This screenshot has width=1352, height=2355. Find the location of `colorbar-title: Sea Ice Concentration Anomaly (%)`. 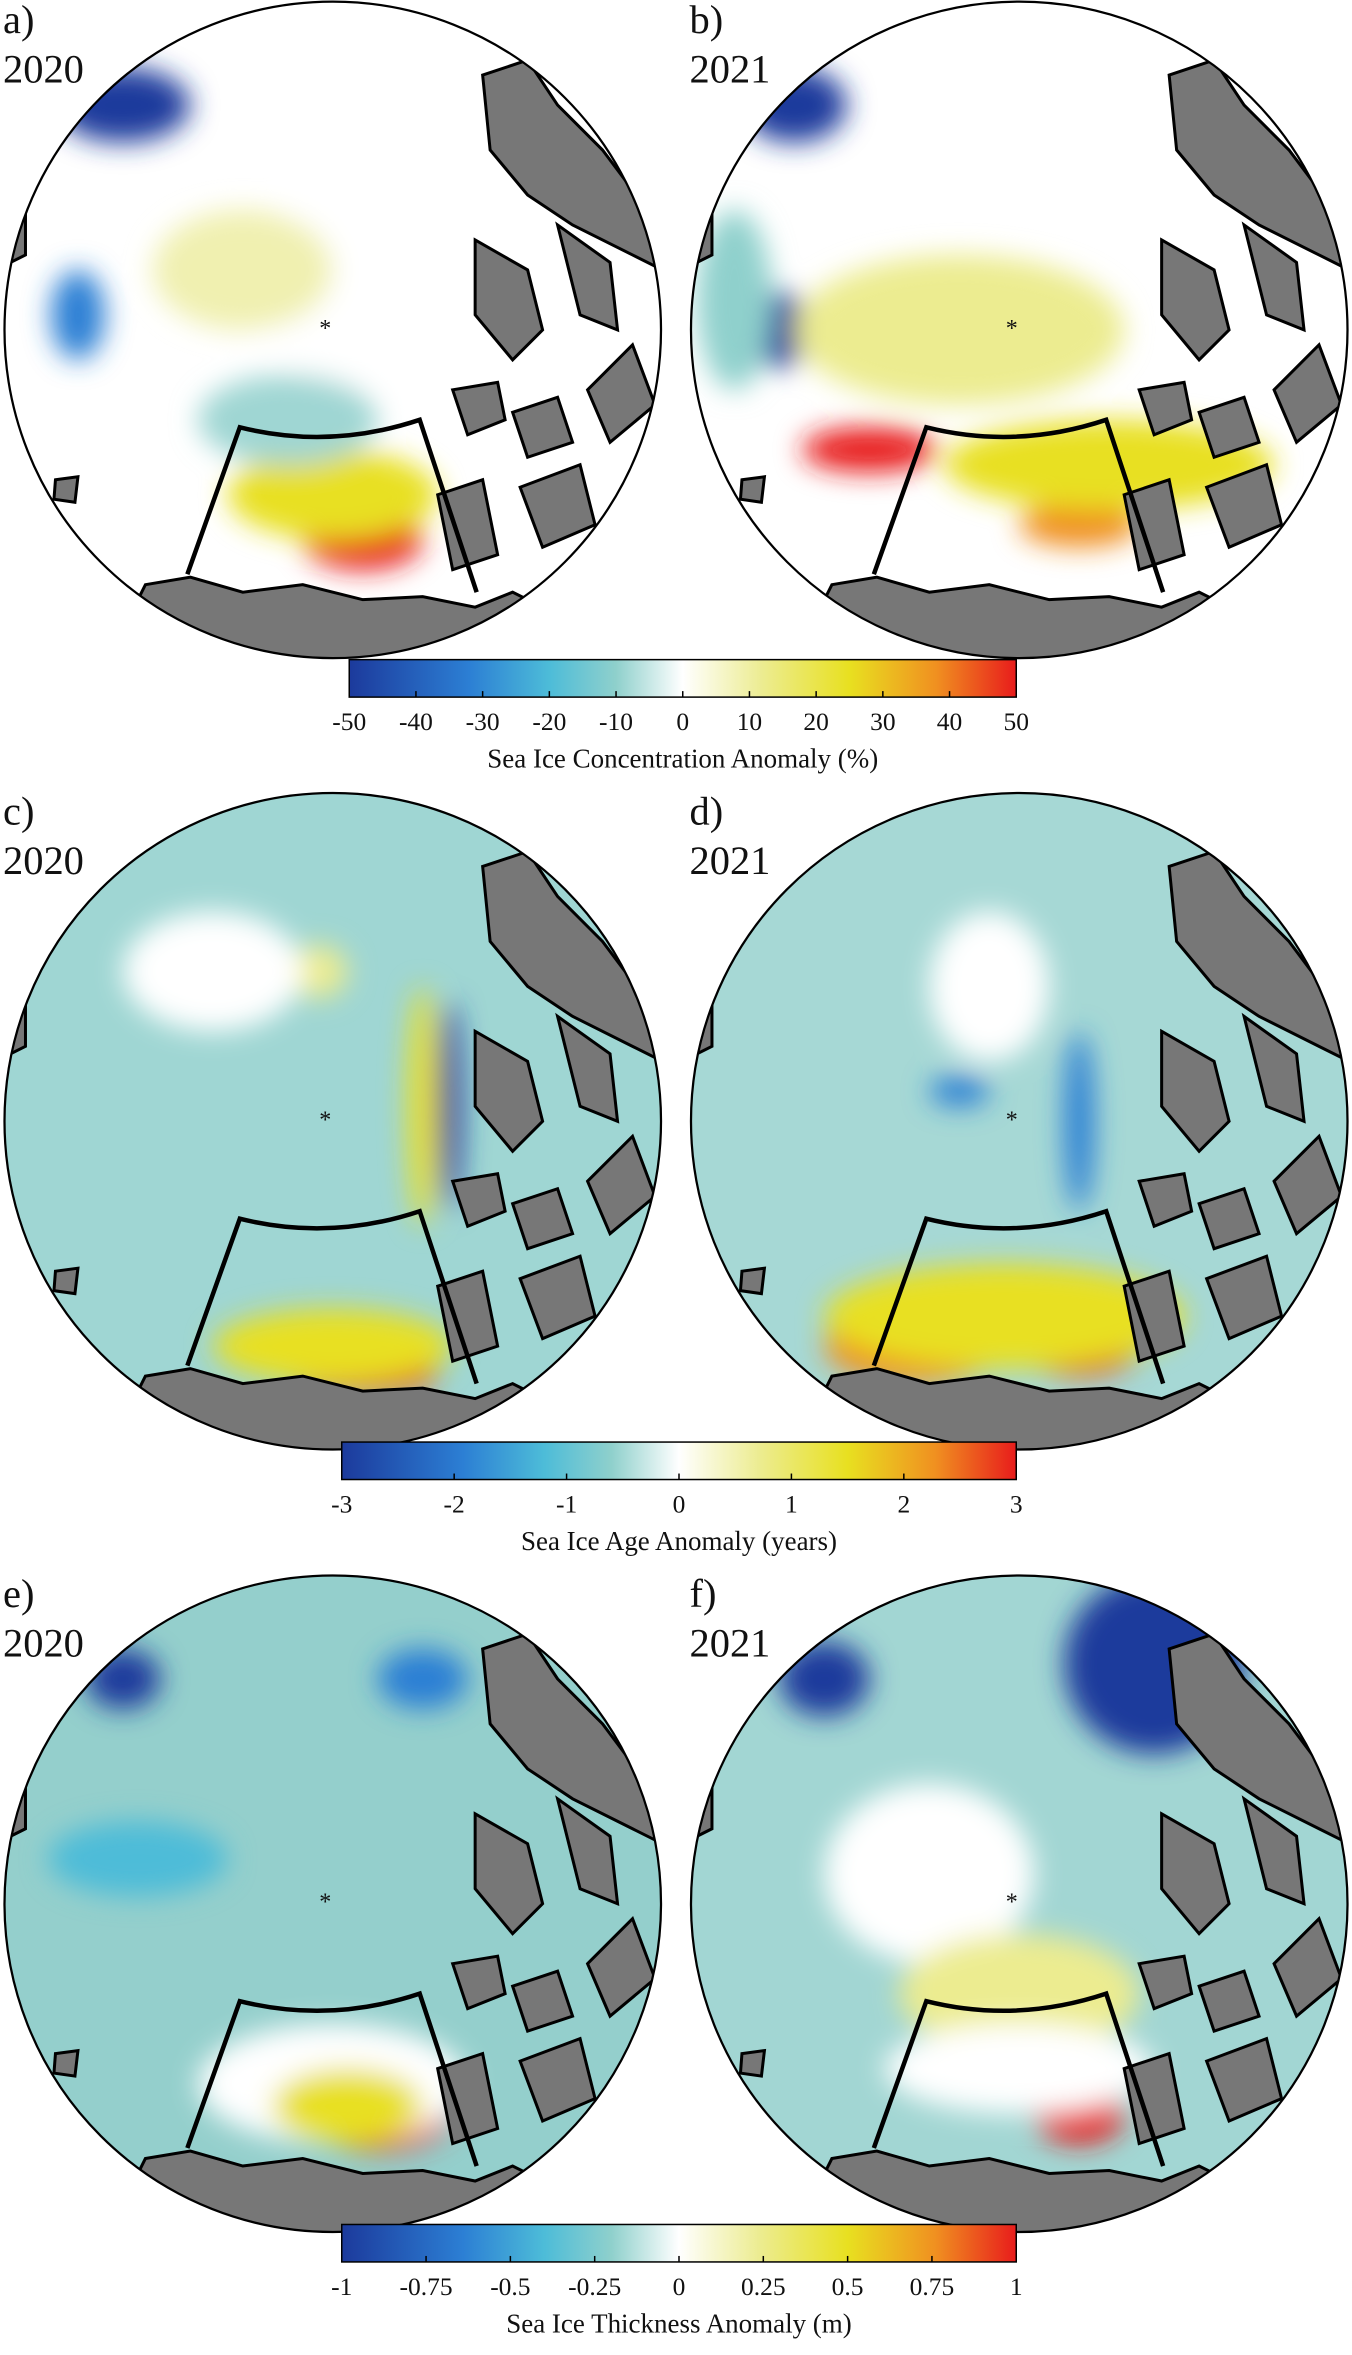

colorbar-title: Sea Ice Concentration Anomaly (%) is located at coordinates (682, 759).